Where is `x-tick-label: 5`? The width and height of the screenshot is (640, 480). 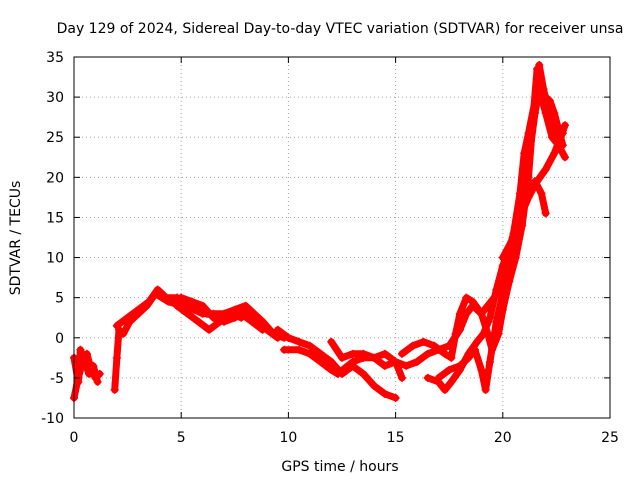 x-tick-label: 5 is located at coordinates (181, 438).